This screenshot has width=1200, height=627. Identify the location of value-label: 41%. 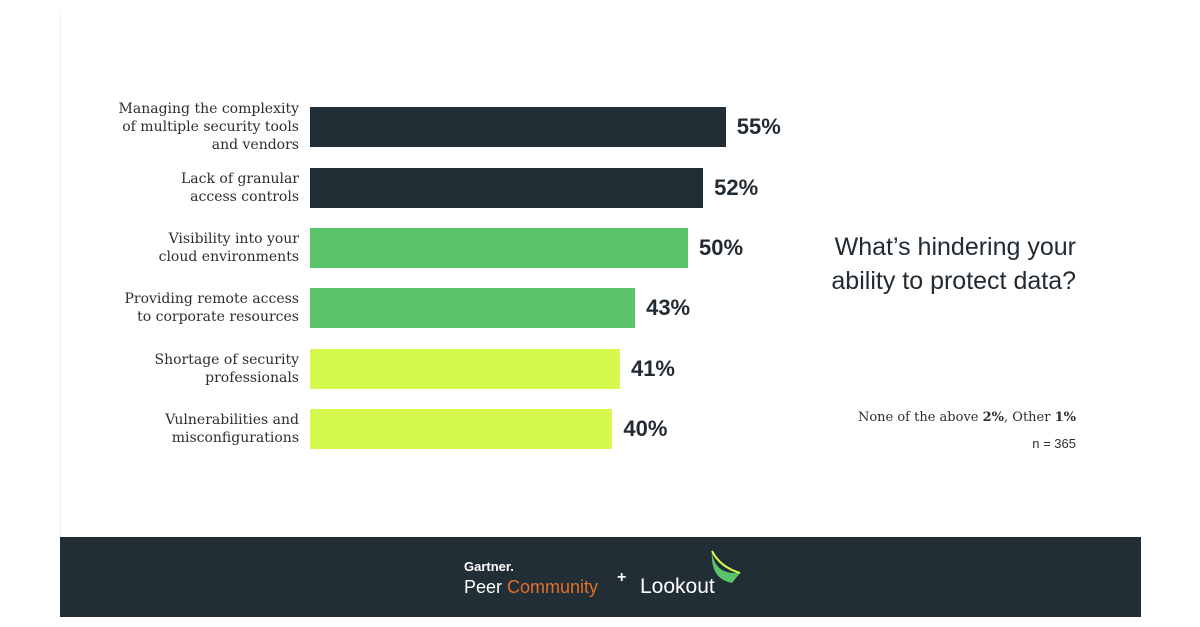
(652, 368).